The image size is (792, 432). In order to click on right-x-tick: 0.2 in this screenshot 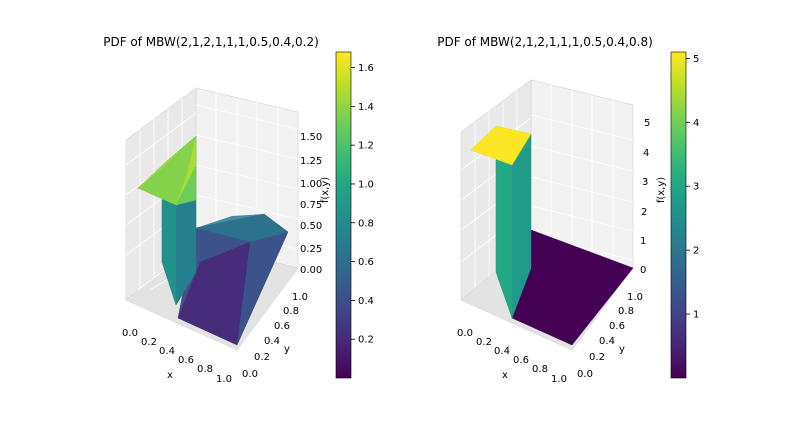, I will do `click(484, 342)`.